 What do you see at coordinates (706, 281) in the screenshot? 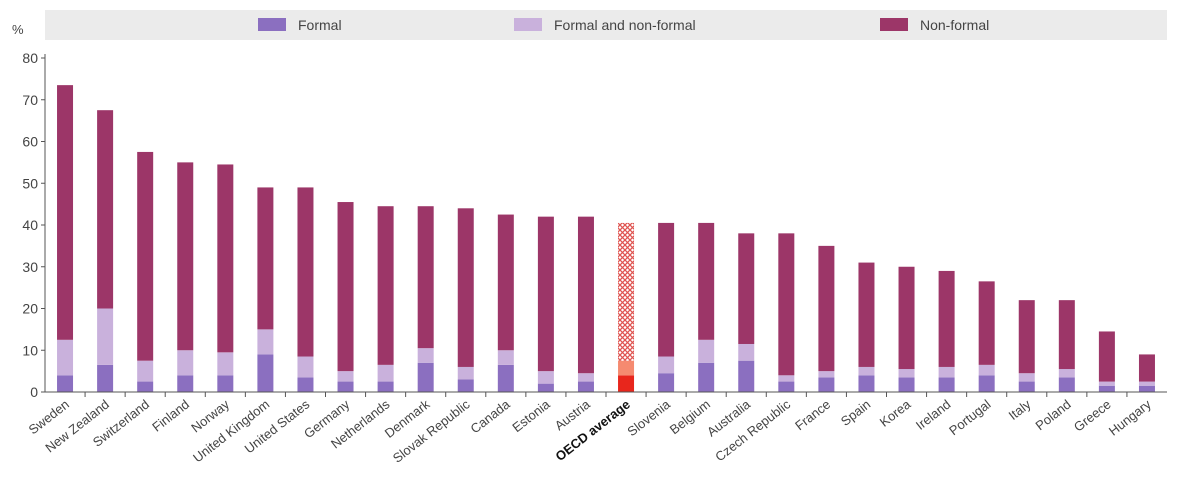
I see `bar-belgium-non-formal` at bounding box center [706, 281].